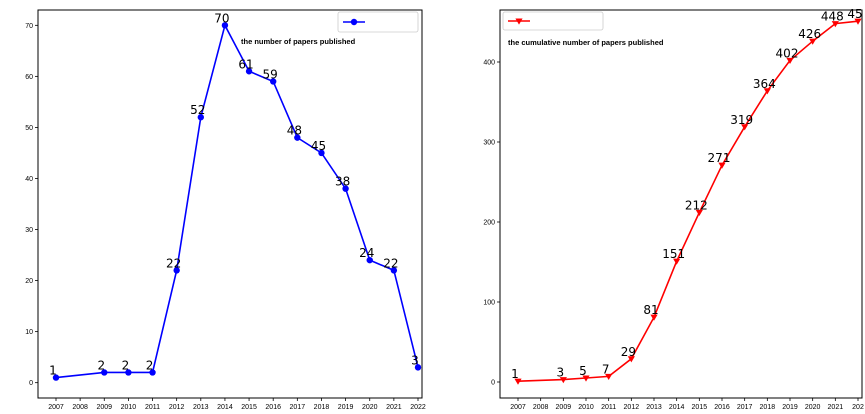 The height and width of the screenshot is (414, 865). Describe the element at coordinates (832, 17) in the screenshot. I see `data-label: 448` at that location.